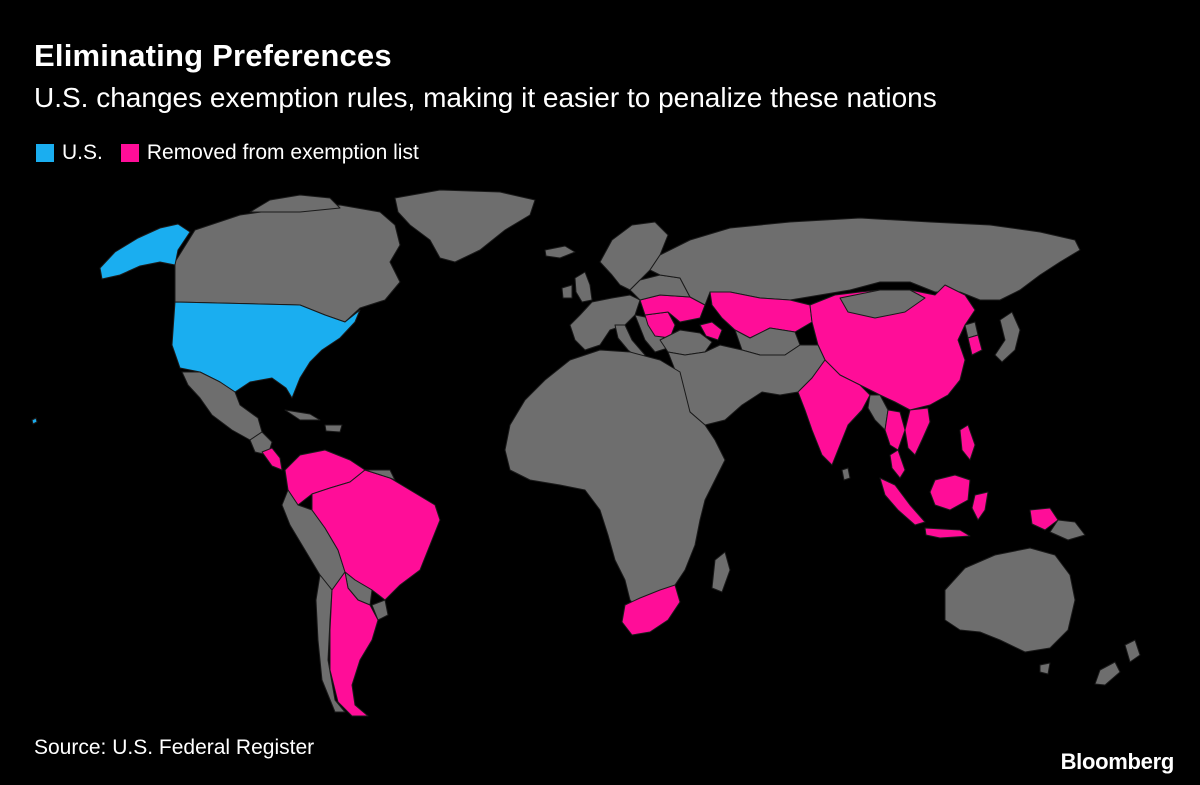 The height and width of the screenshot is (785, 1200). I want to click on legend-label-removed: Removed from exemption list, so click(282, 152).